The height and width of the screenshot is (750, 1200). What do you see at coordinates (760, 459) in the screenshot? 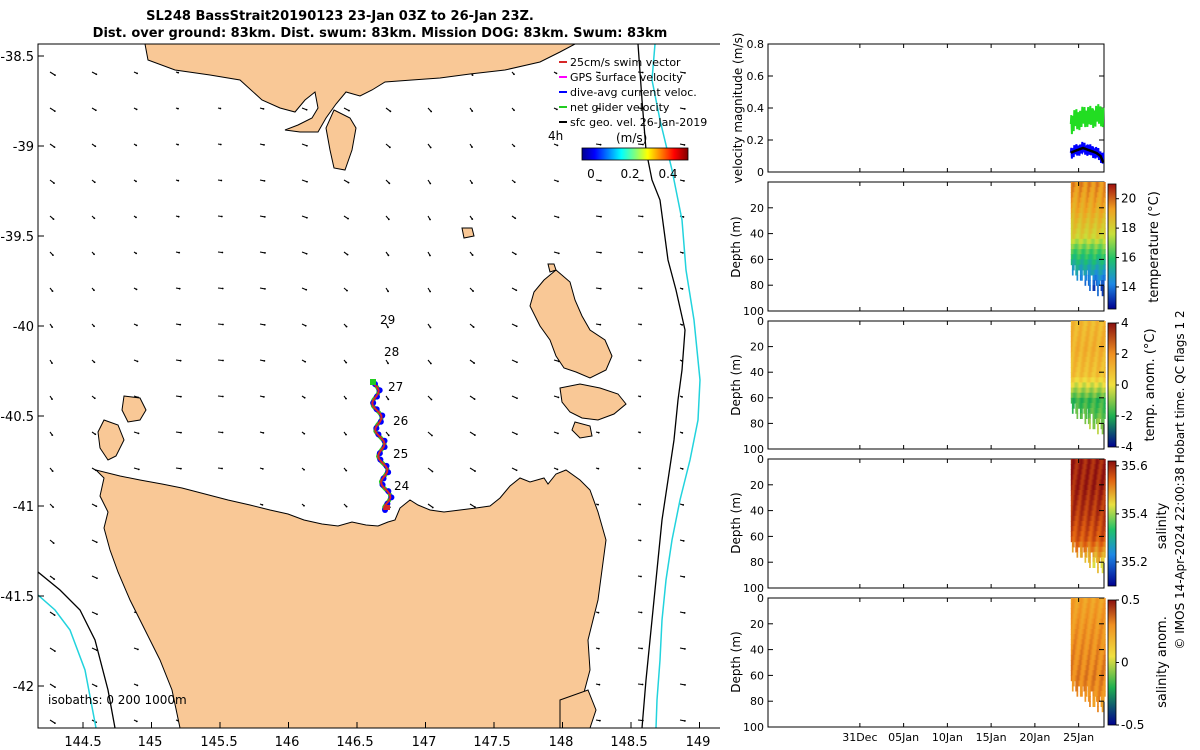
I see `ytick-label: 0` at bounding box center [760, 459].